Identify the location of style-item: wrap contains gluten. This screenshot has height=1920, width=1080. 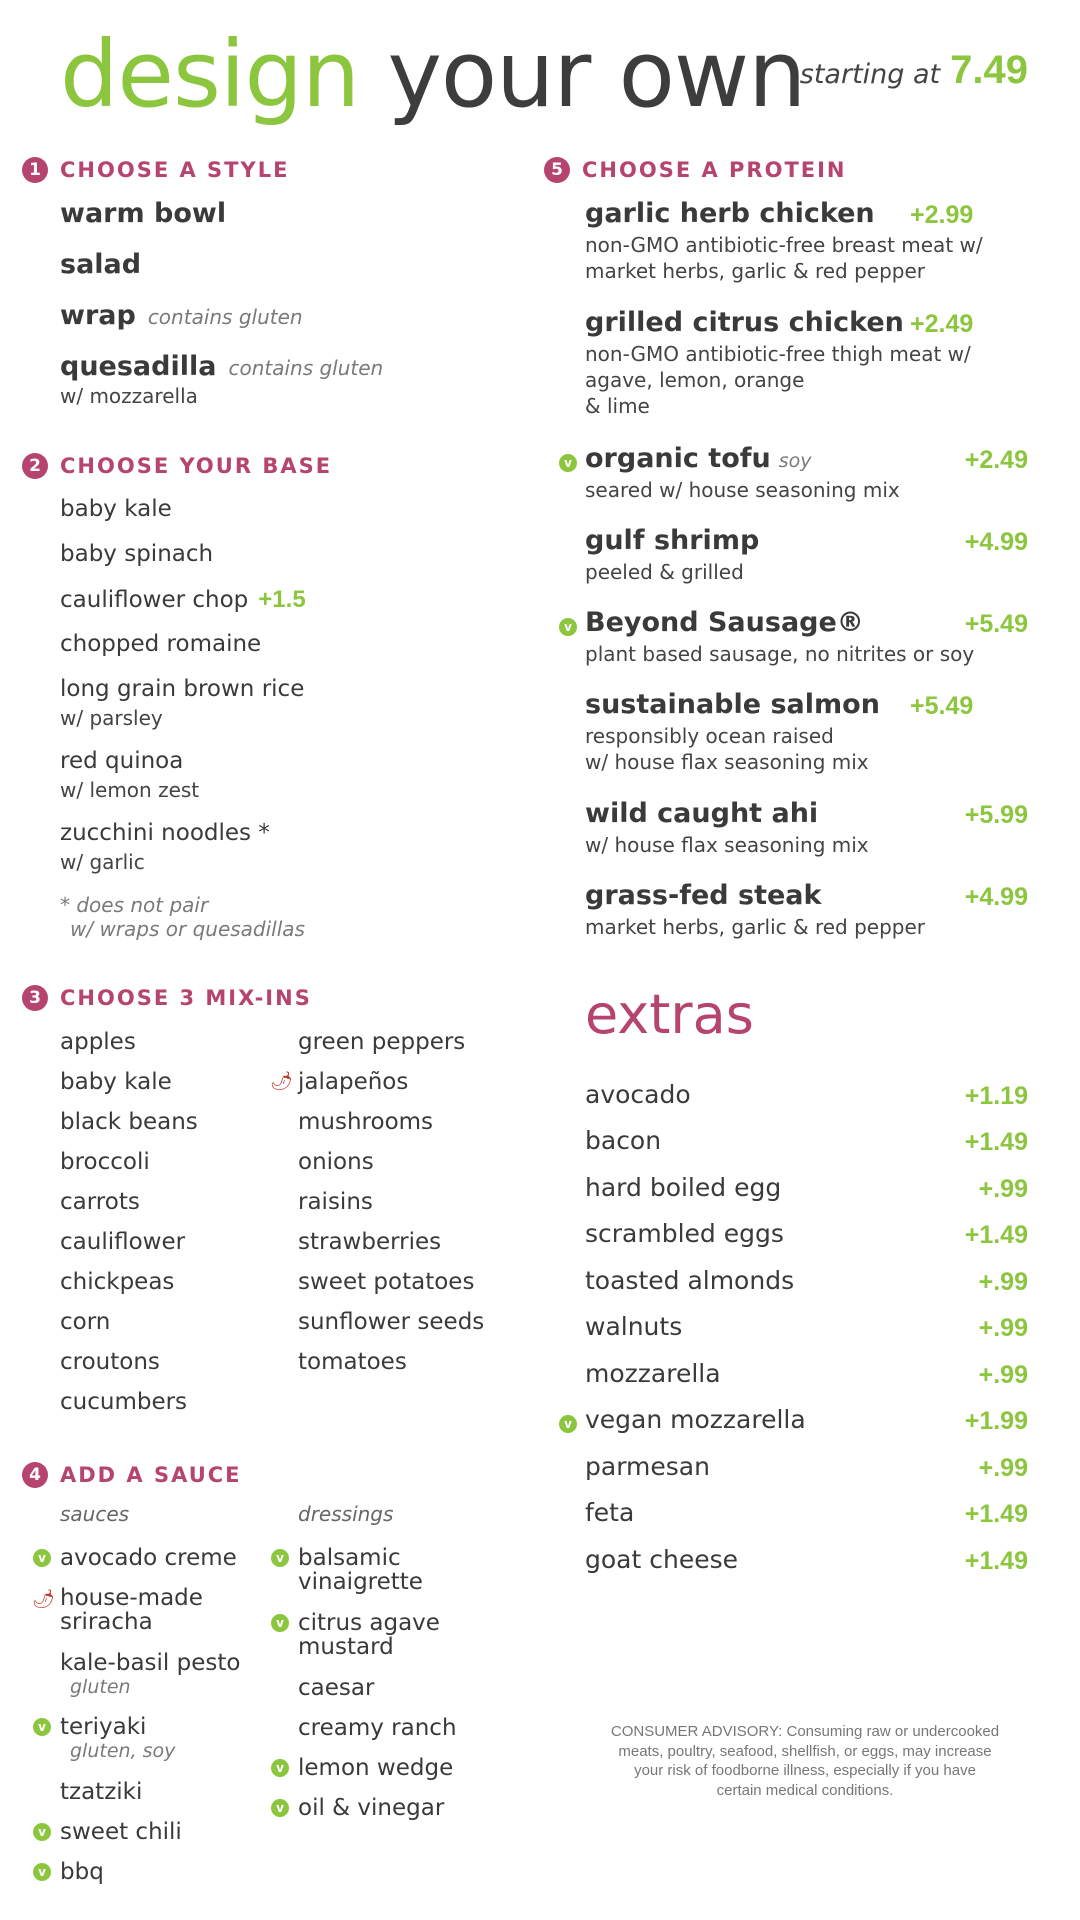
(181, 315).